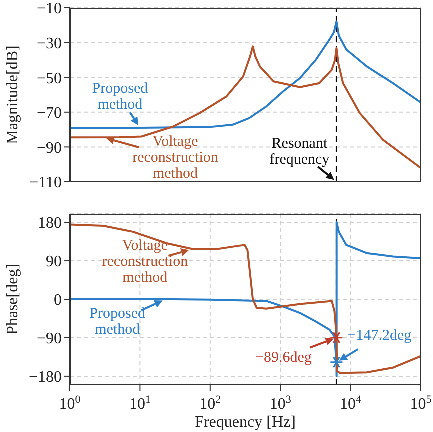 This screenshot has width=433, height=432. I want to click on y-axis-title: Magnitude[dB], so click(13, 95).